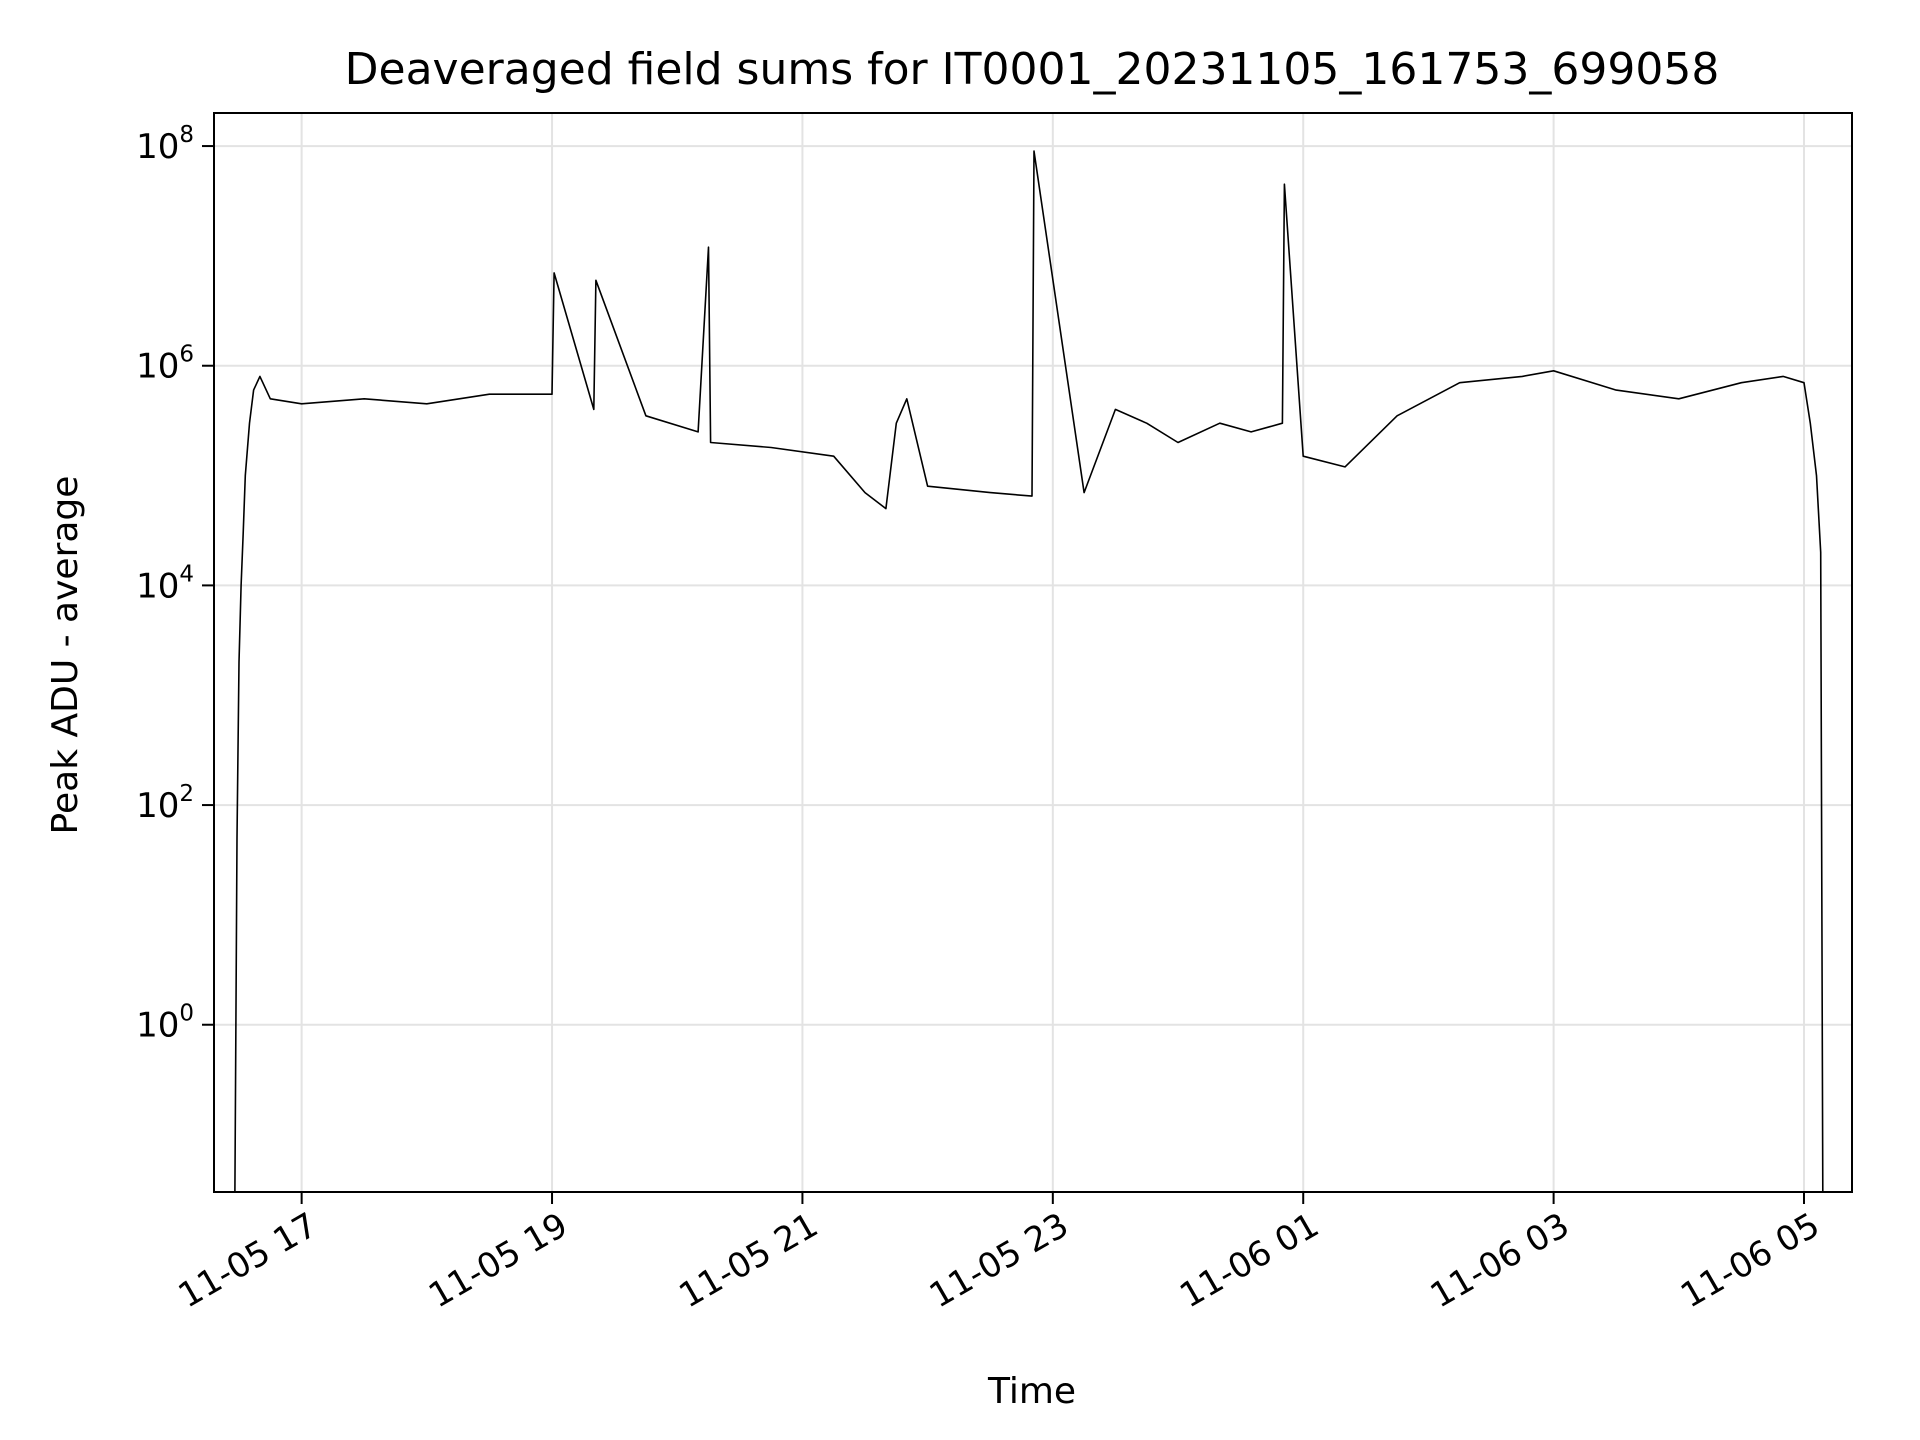 This screenshot has width=1920, height=1440. Describe the element at coordinates (186, 355) in the screenshot. I see `y-tick-exponent: 6` at that location.